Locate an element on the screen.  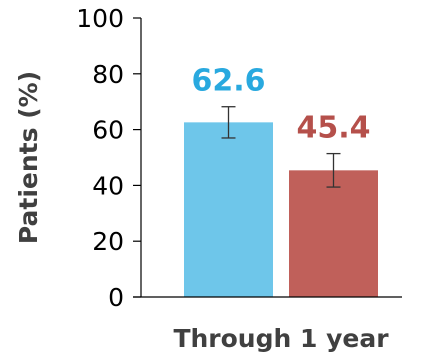
y-tick-label: 20 is located at coordinates (108, 241).